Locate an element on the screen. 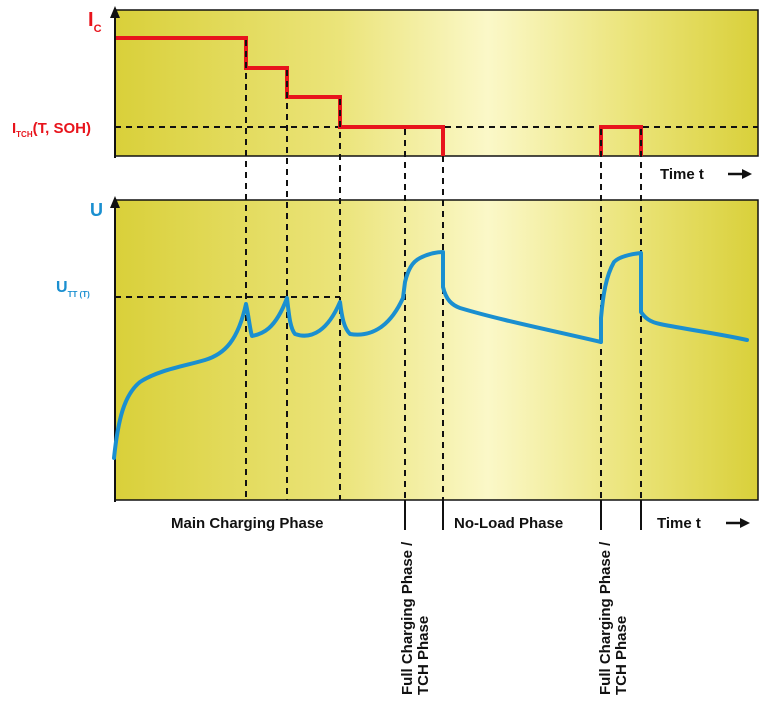 The height and width of the screenshot is (704, 767). phase-label-full-charging-2: Full Charging Phase / TCH Phase is located at coordinates (613, 616).